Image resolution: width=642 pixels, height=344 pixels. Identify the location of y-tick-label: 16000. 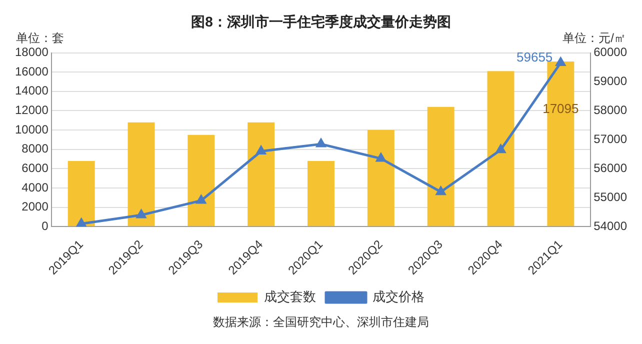
(31, 71).